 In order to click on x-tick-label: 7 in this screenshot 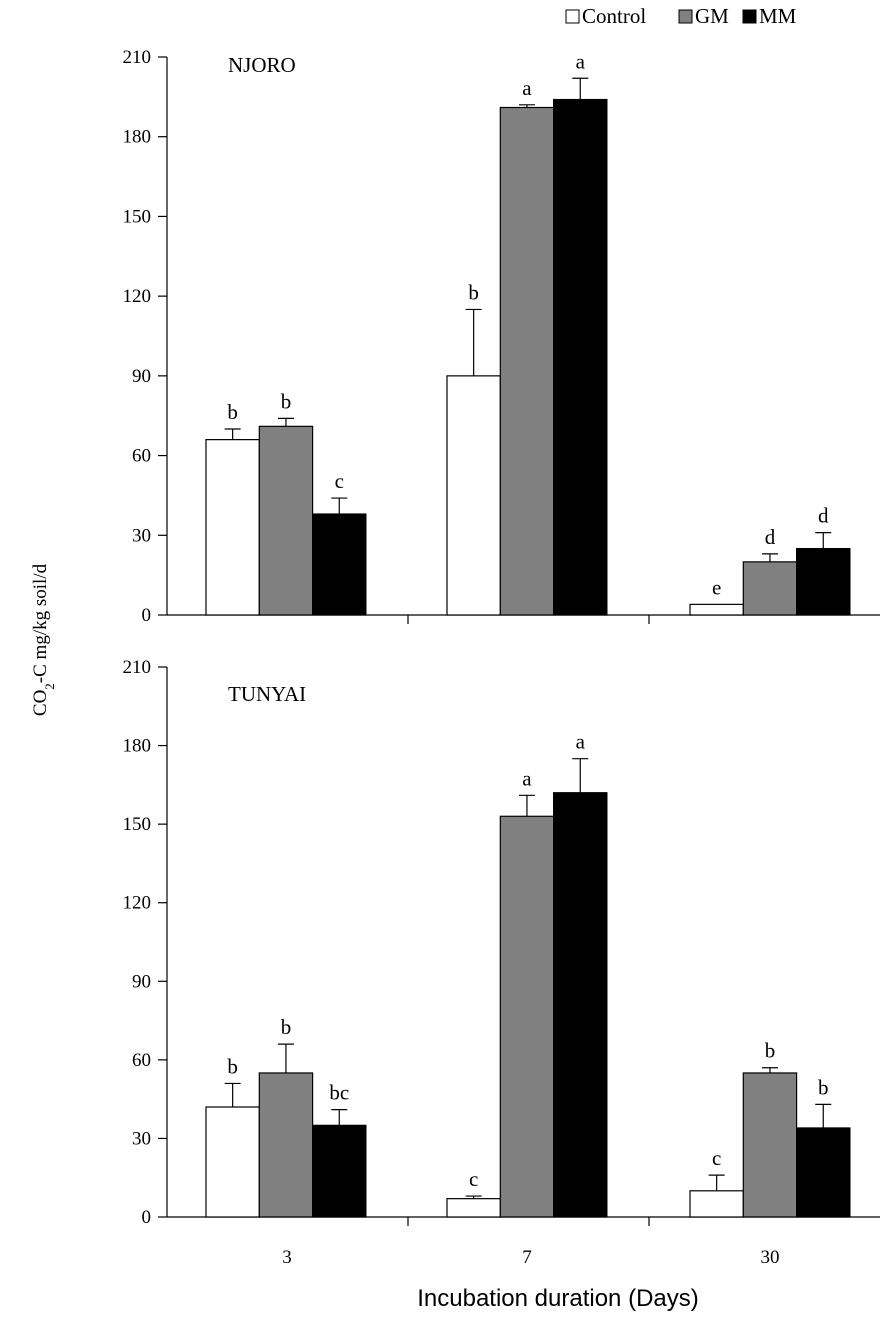, I will do `click(527, 1257)`.